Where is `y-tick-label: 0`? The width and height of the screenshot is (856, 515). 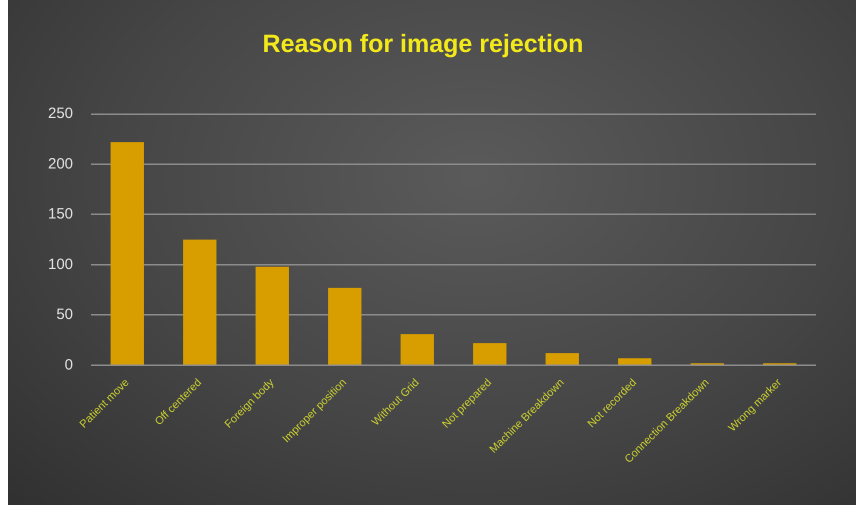
y-tick-label: 0 is located at coordinates (69, 365).